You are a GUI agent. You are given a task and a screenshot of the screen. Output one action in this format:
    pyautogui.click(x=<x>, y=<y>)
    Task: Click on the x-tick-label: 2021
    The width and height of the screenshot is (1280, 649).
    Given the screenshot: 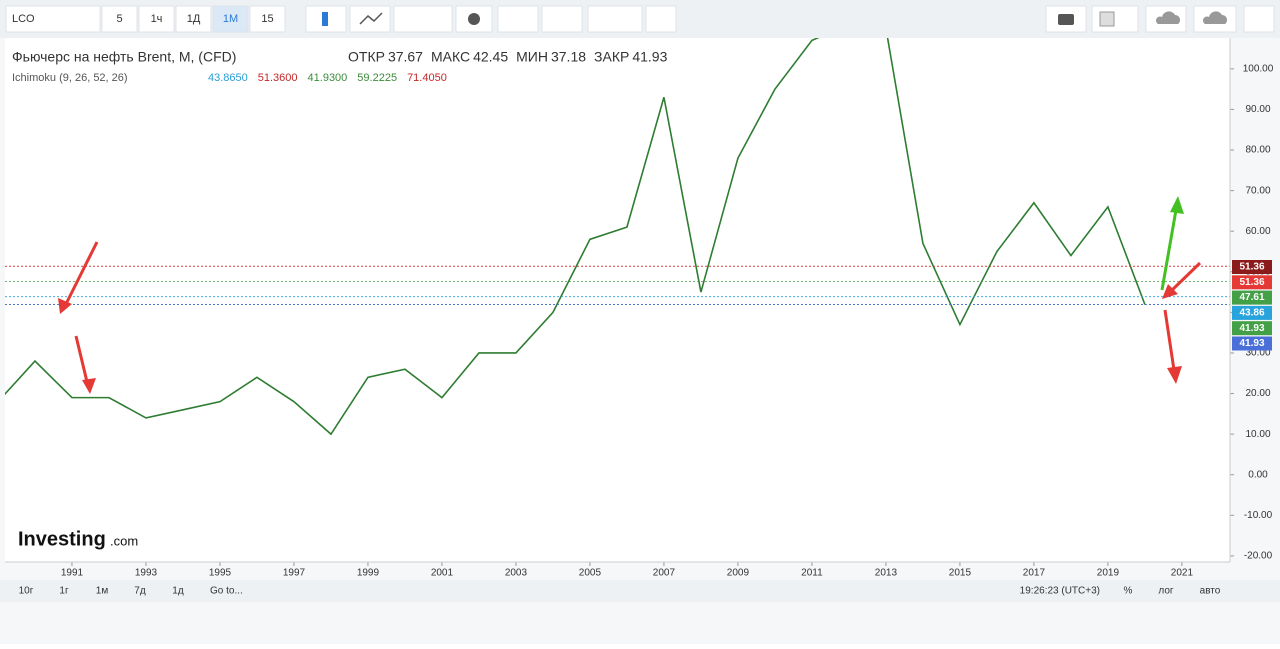 What is the action you would take?
    pyautogui.click(x=1182, y=573)
    